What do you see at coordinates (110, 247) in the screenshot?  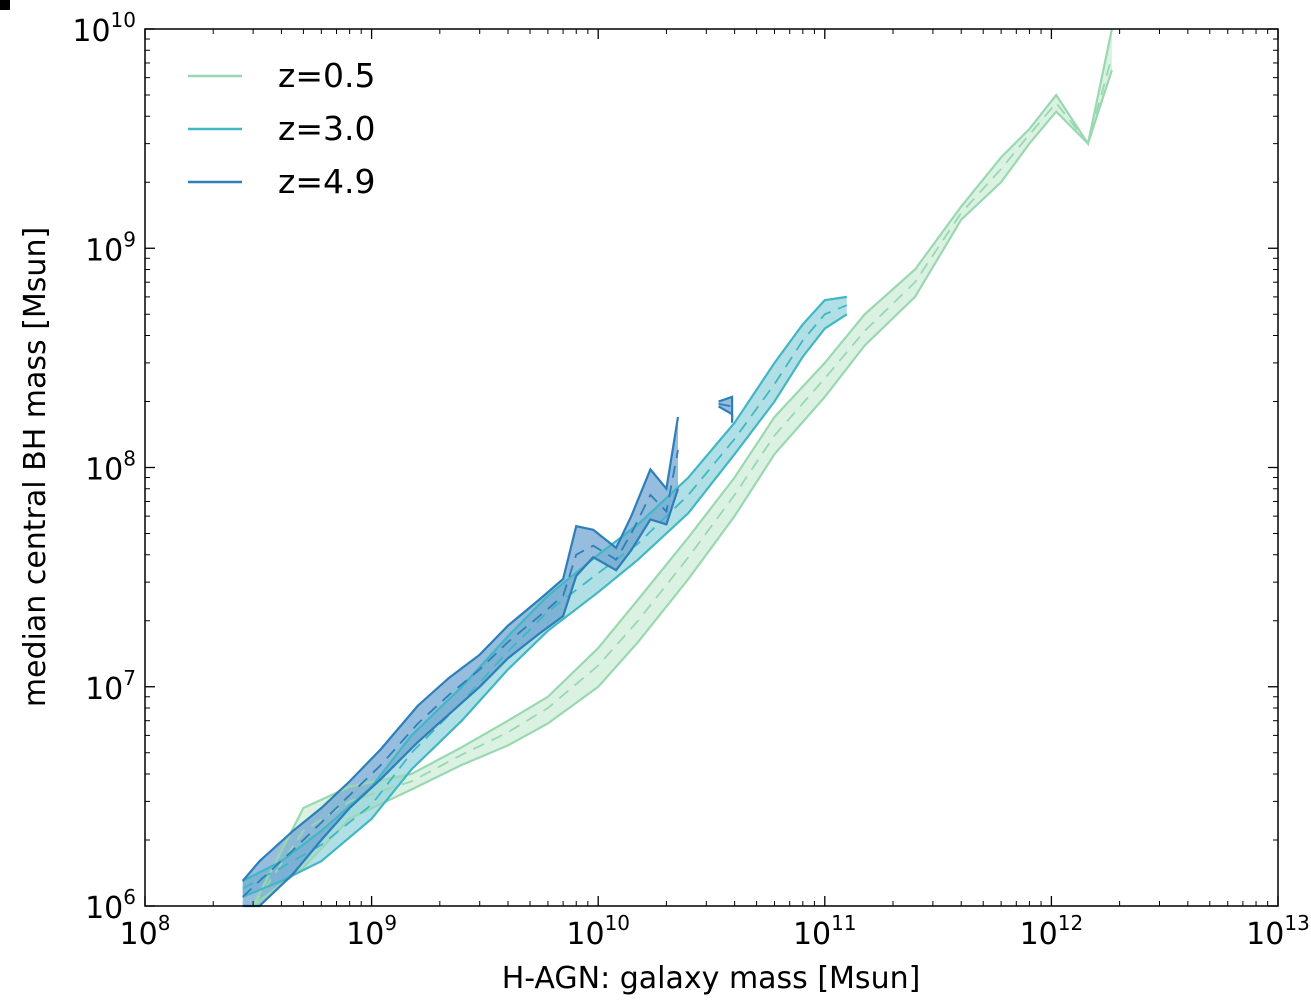 I see `y-tick-label-3: 10⁹` at bounding box center [110, 247].